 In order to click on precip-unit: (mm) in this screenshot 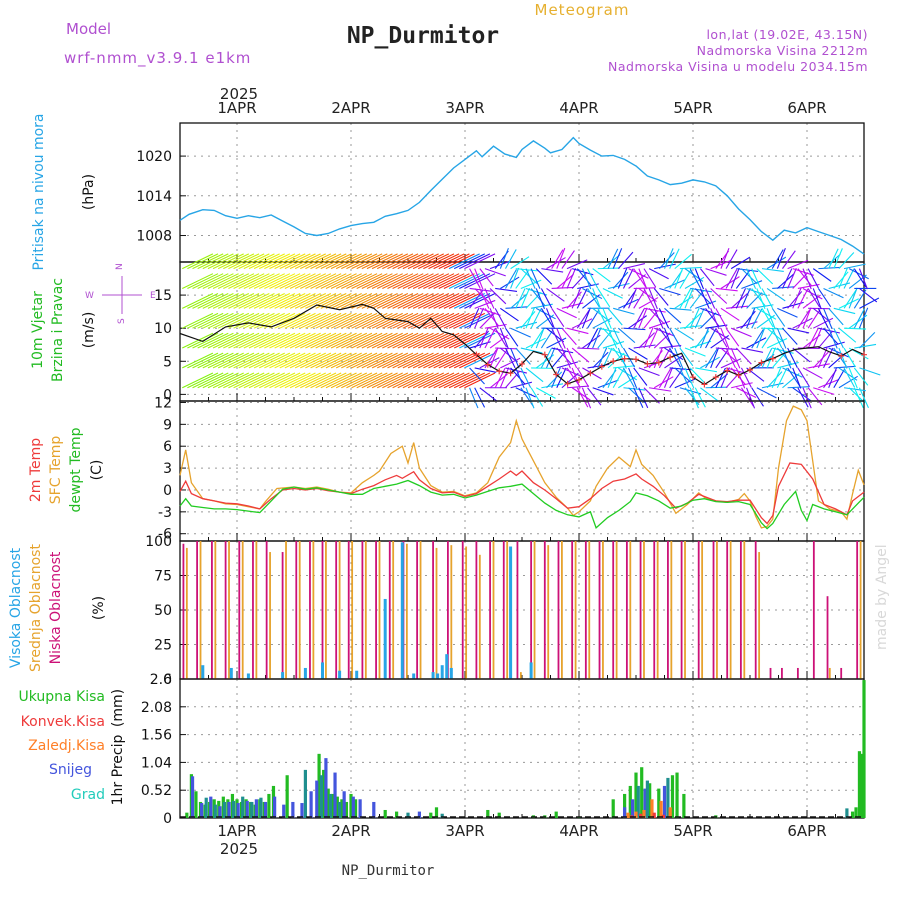, I will do `click(118, 708)`.